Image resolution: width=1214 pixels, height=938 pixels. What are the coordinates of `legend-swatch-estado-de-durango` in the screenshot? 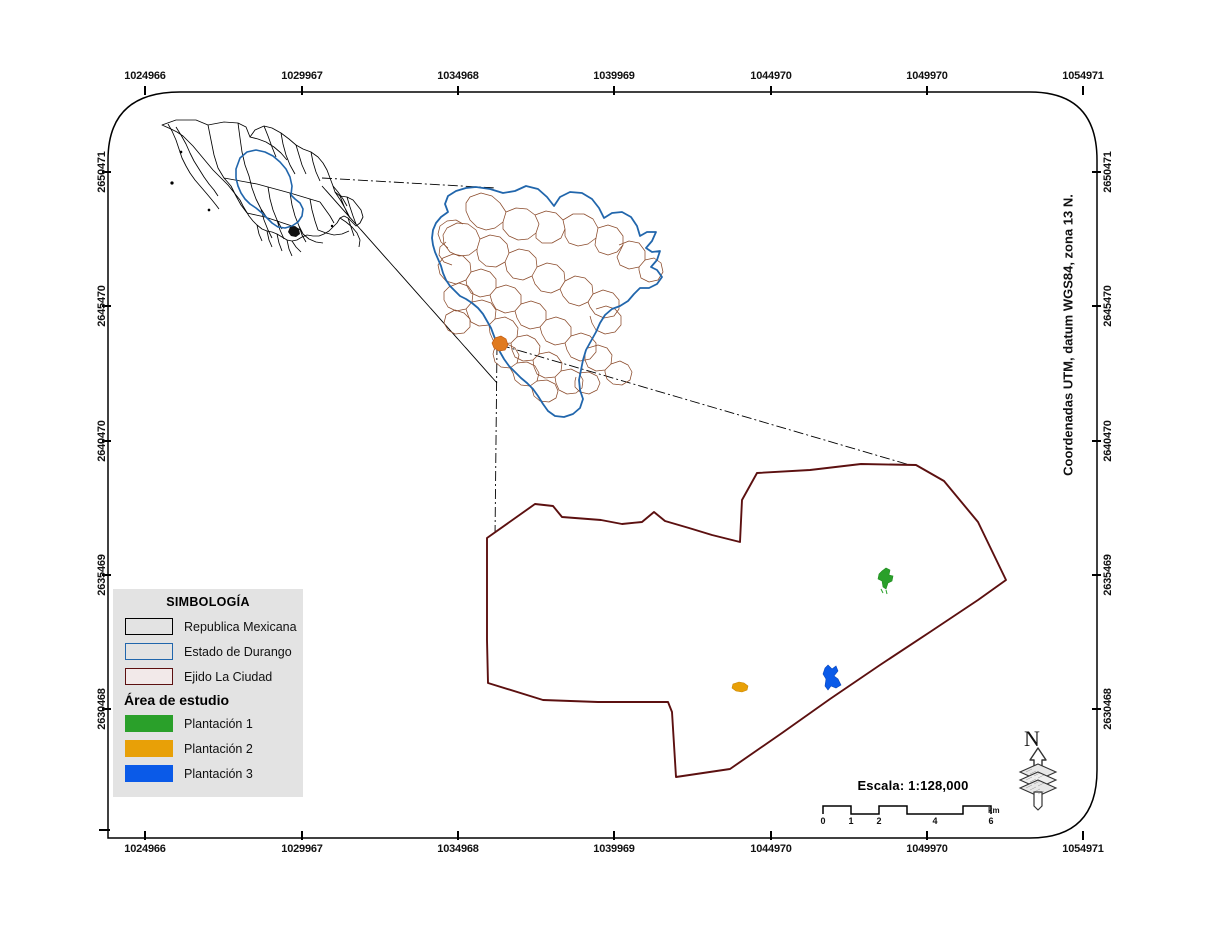 It's located at (149, 651).